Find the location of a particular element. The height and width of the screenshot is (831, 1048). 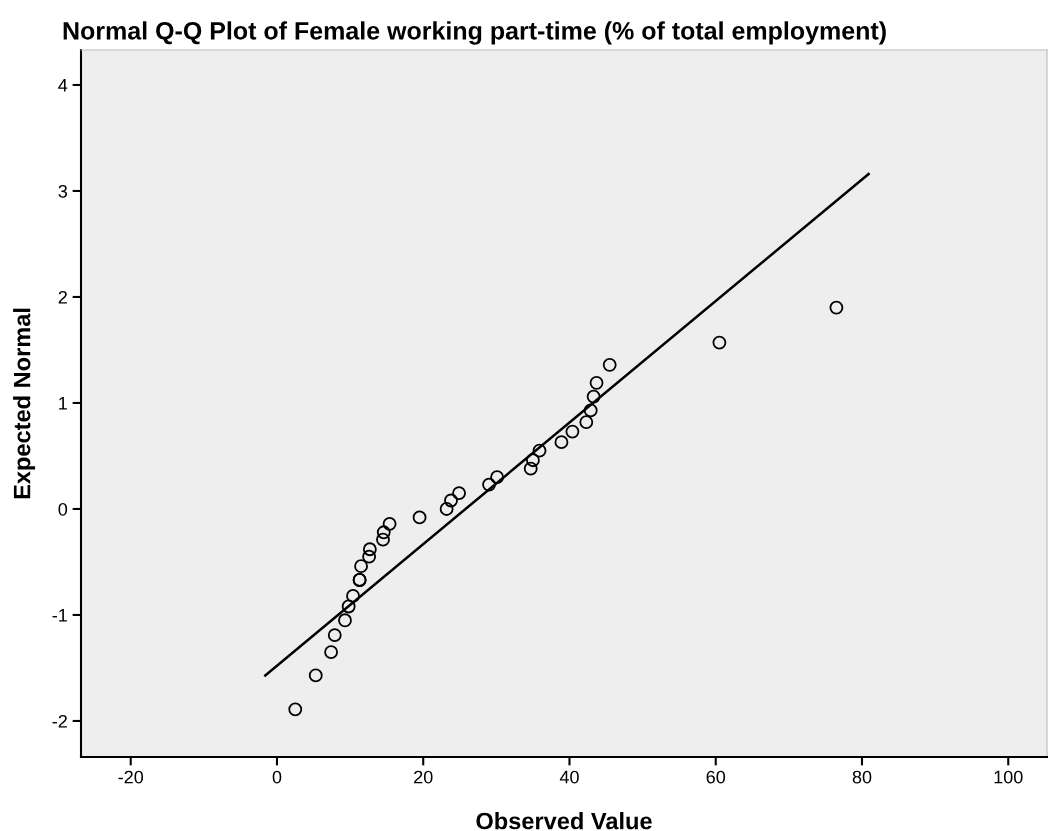

x-tick-label: 100 is located at coordinates (1008, 777).